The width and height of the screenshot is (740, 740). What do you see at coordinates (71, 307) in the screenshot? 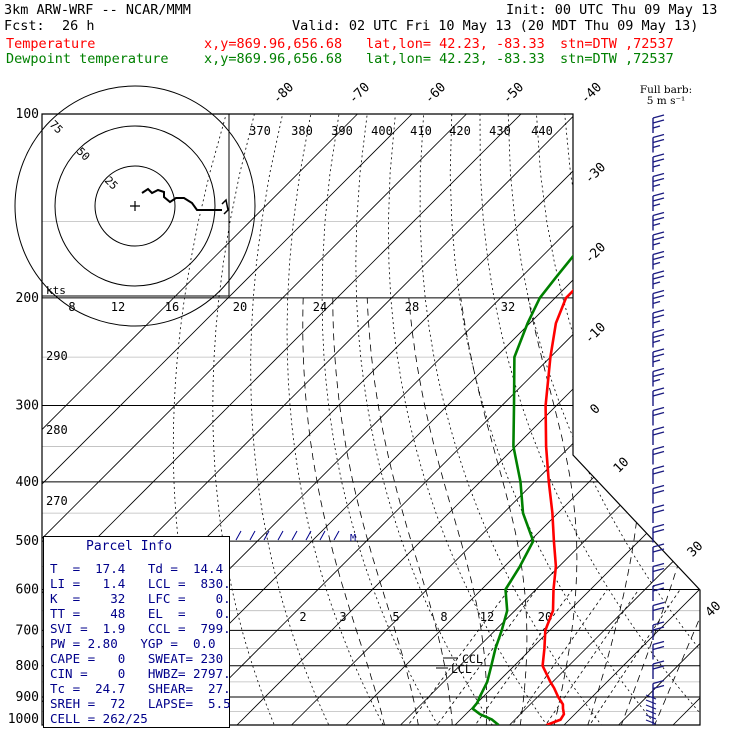
I see `mixing-ratio-label: 8` at bounding box center [71, 307].